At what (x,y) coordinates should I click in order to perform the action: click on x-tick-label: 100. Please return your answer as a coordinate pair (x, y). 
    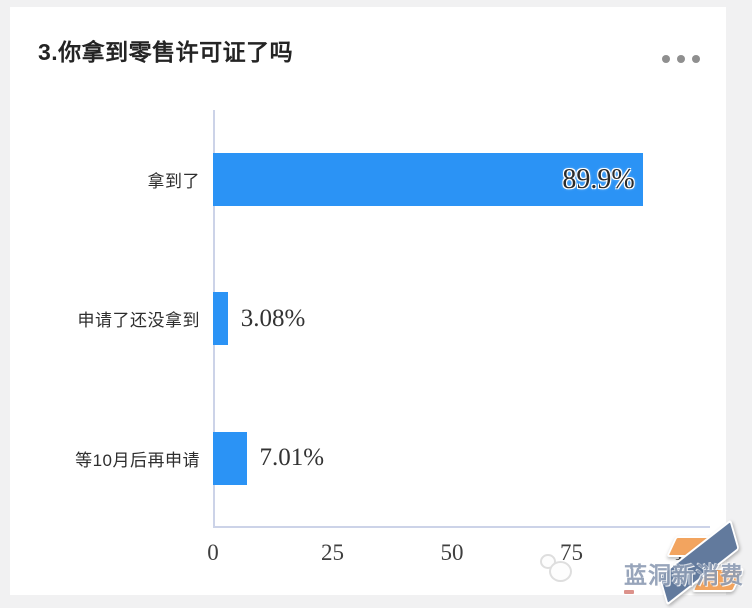
    Looking at the image, I should click on (691, 552).